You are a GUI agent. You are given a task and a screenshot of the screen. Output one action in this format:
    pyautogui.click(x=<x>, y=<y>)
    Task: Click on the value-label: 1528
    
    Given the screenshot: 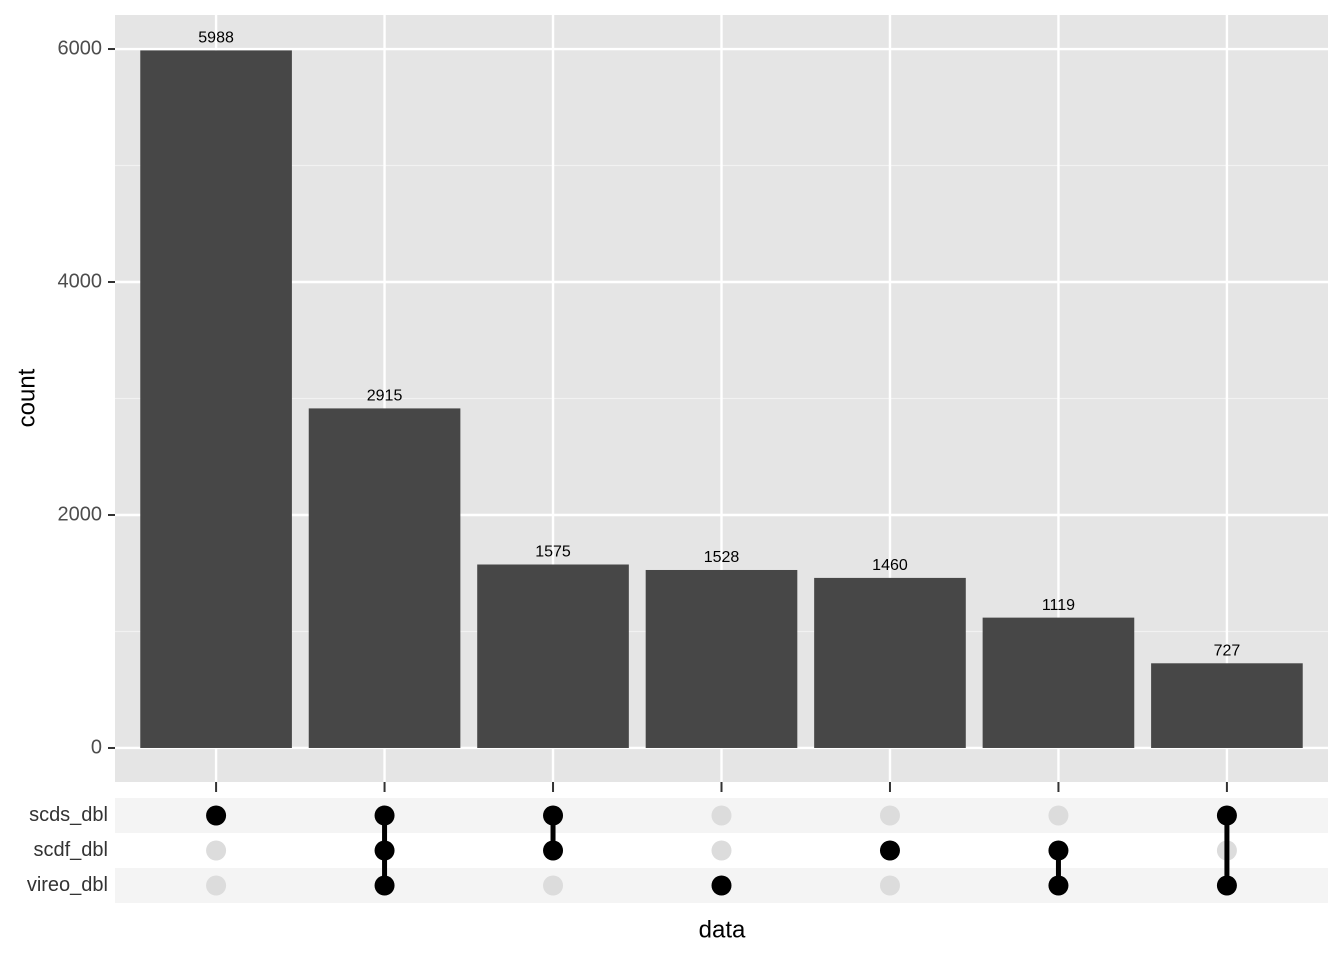 What is the action you would take?
    pyautogui.click(x=722, y=557)
    